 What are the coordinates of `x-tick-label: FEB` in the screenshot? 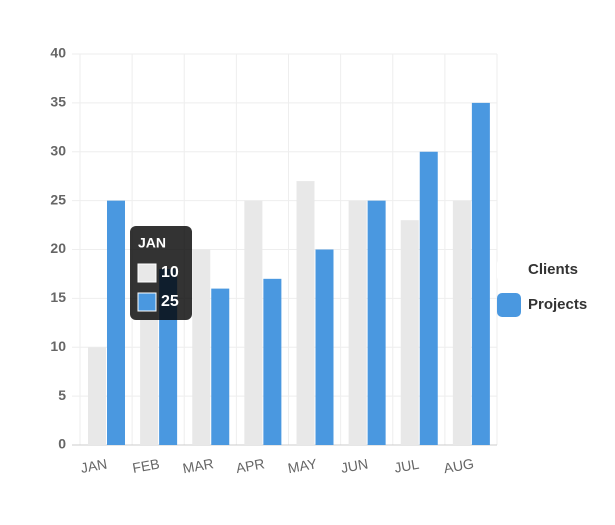 It's located at (146, 465).